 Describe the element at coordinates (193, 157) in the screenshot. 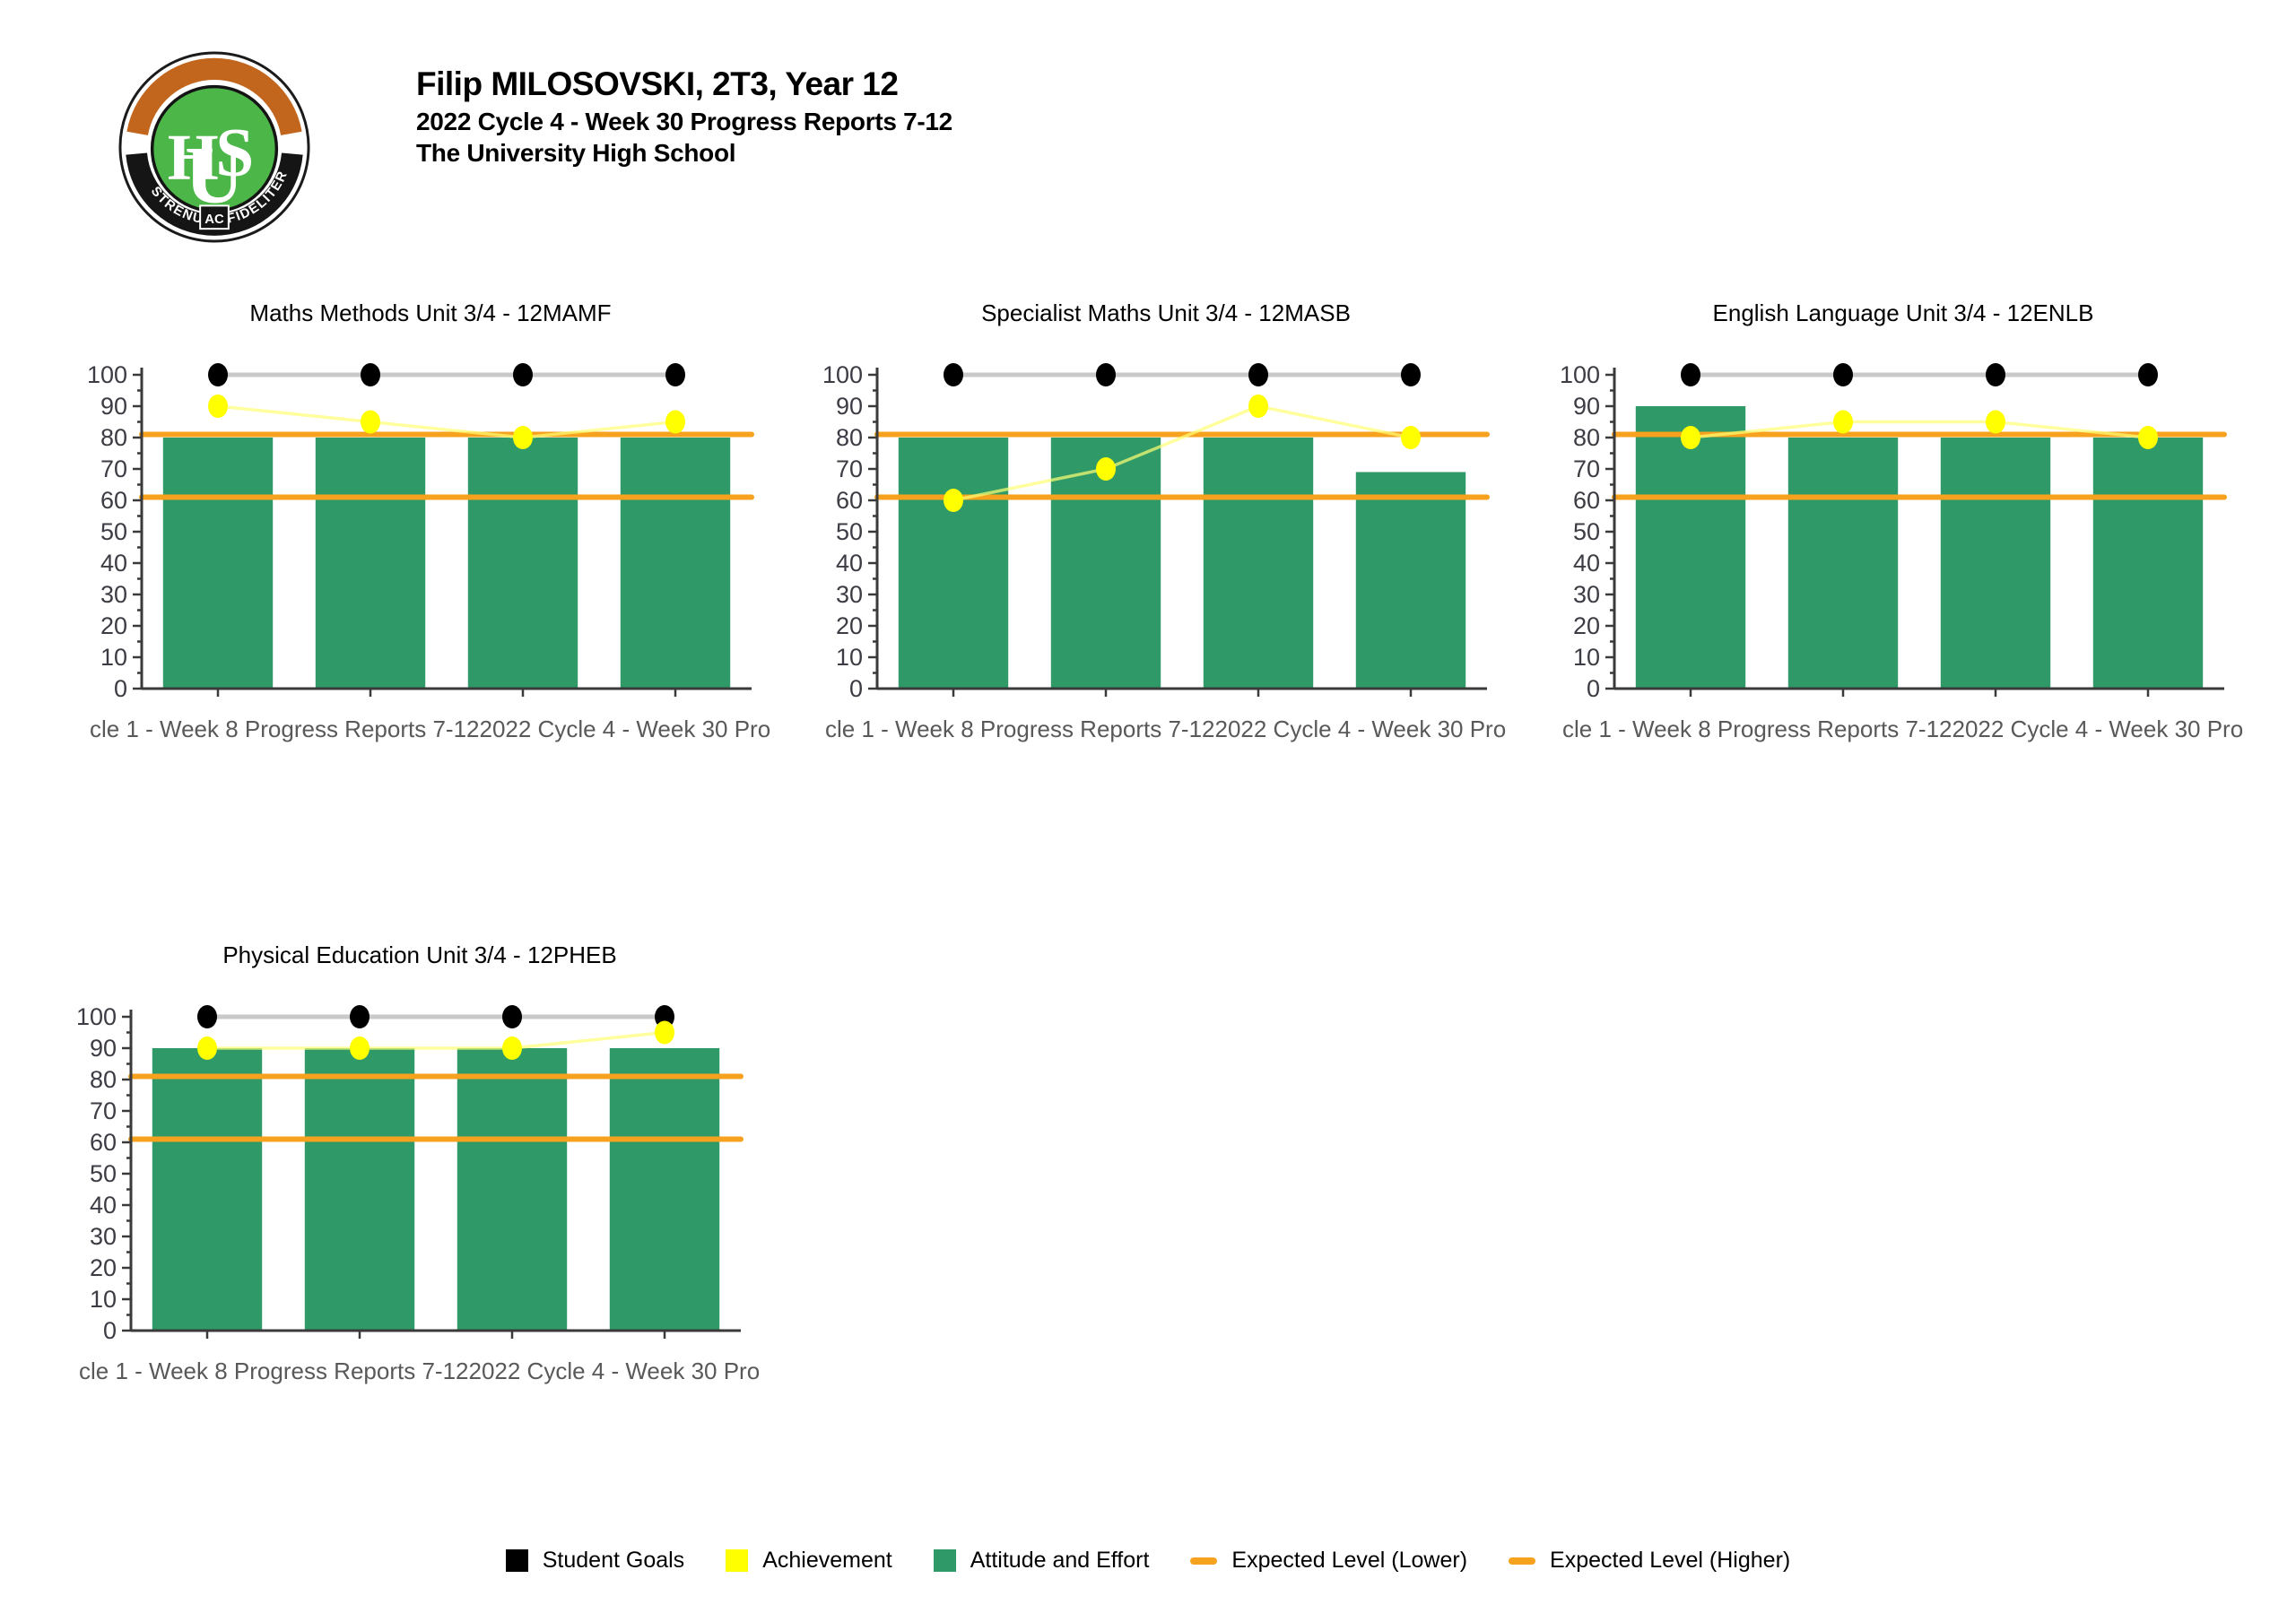

I see `svg-text: H` at that location.